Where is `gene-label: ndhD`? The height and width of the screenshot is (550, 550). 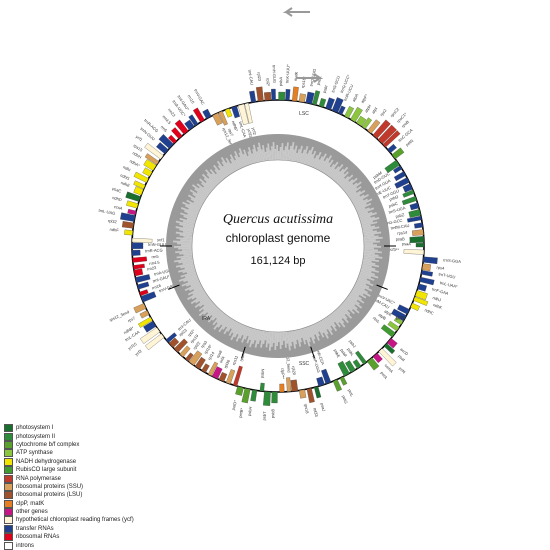
gene-label: ndhD is located at coordinates (117, 198).